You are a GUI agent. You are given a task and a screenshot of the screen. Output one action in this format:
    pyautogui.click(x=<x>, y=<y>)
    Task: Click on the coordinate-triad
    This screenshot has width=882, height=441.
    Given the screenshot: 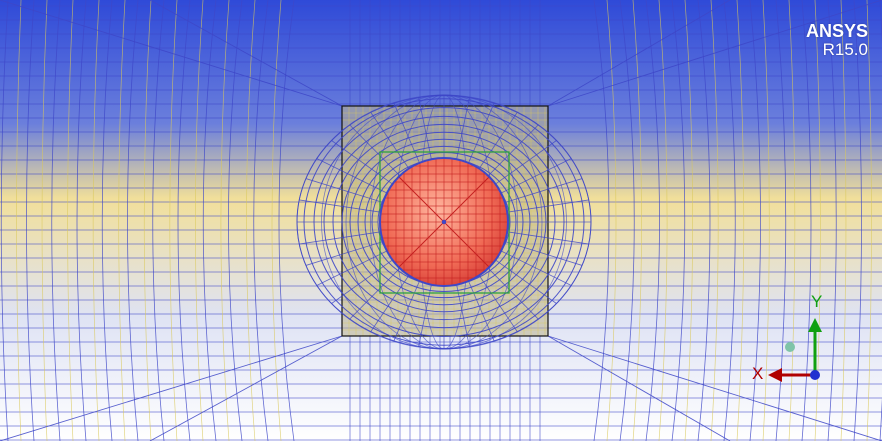 What is the action you would take?
    pyautogui.click(x=795, y=350)
    